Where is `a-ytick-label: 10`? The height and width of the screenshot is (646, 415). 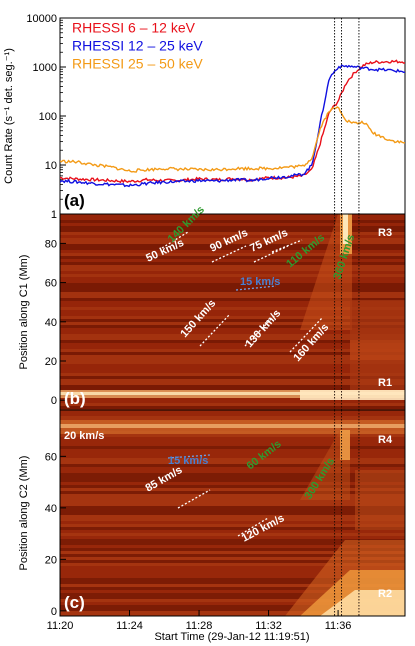 a-ytick-label: 10 is located at coordinates (51, 166).